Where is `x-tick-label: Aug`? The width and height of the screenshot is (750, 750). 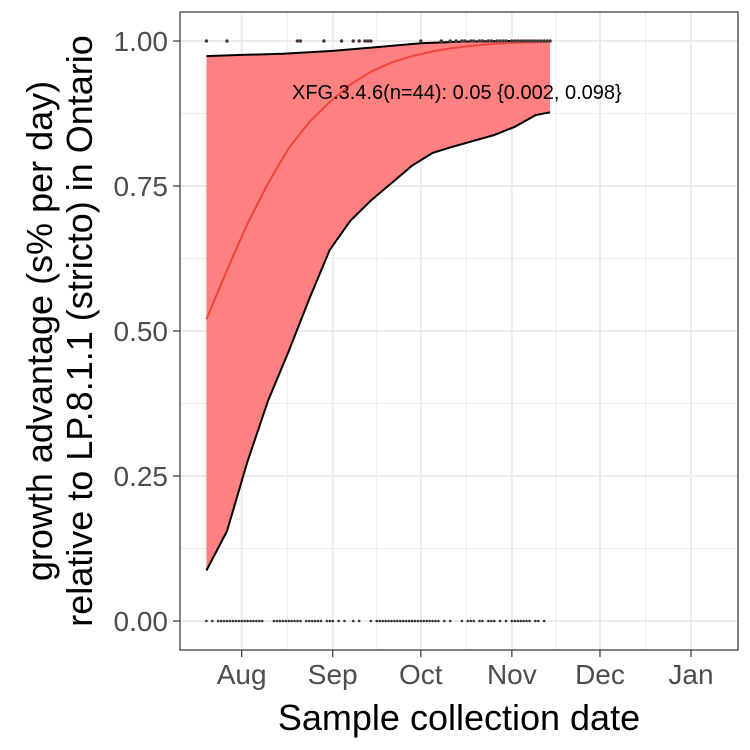
x-tick-label: Aug is located at coordinates (242, 674).